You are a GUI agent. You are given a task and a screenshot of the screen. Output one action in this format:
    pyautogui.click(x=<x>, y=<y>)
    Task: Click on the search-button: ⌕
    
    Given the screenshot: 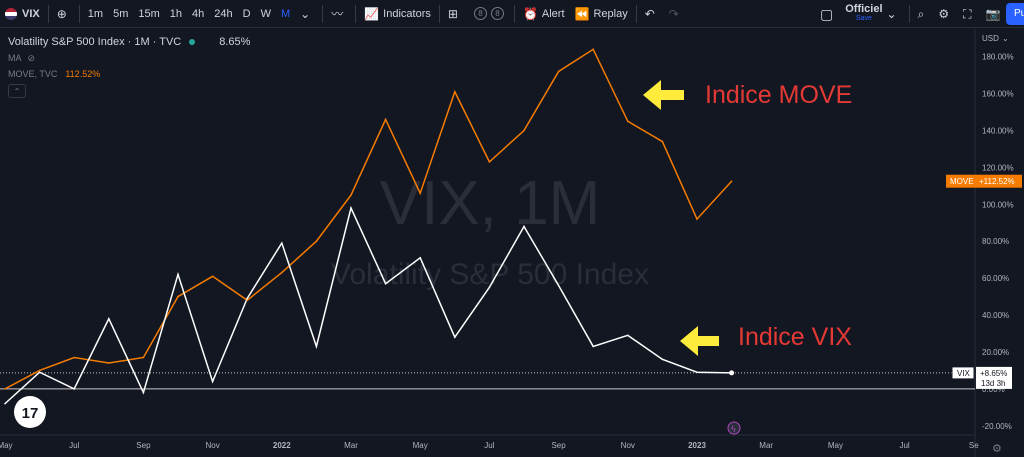 What is the action you would take?
    pyautogui.click(x=923, y=14)
    